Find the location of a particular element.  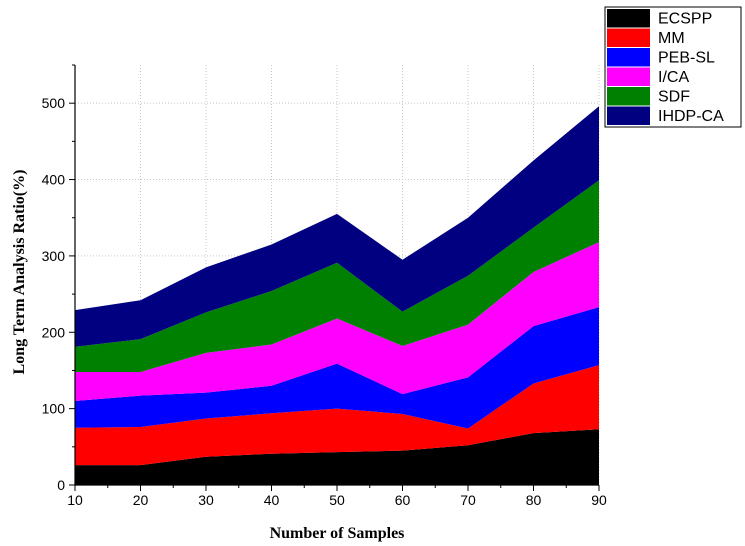

y-tick-label: 400 is located at coordinates (54, 180).